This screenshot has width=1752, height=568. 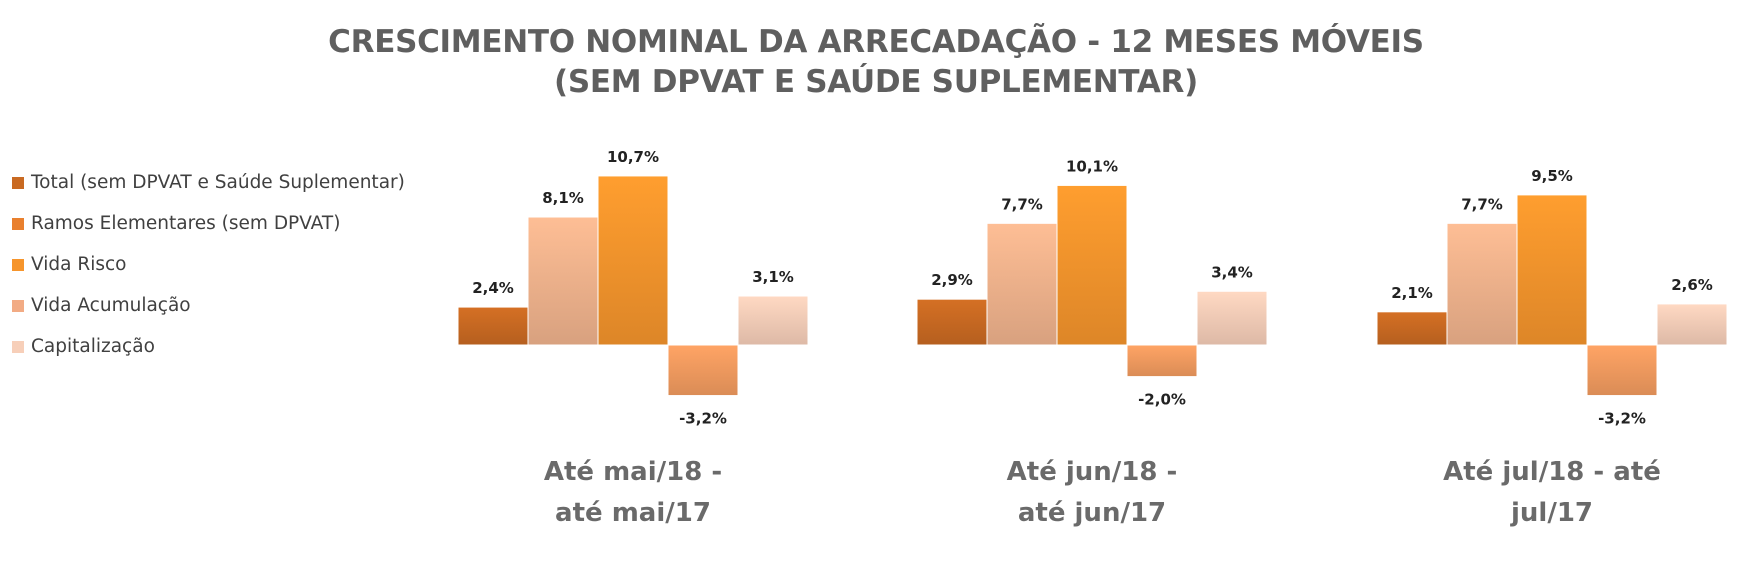 What do you see at coordinates (633, 157) in the screenshot?
I see `value-label-g1-s3: 10,7%` at bounding box center [633, 157].